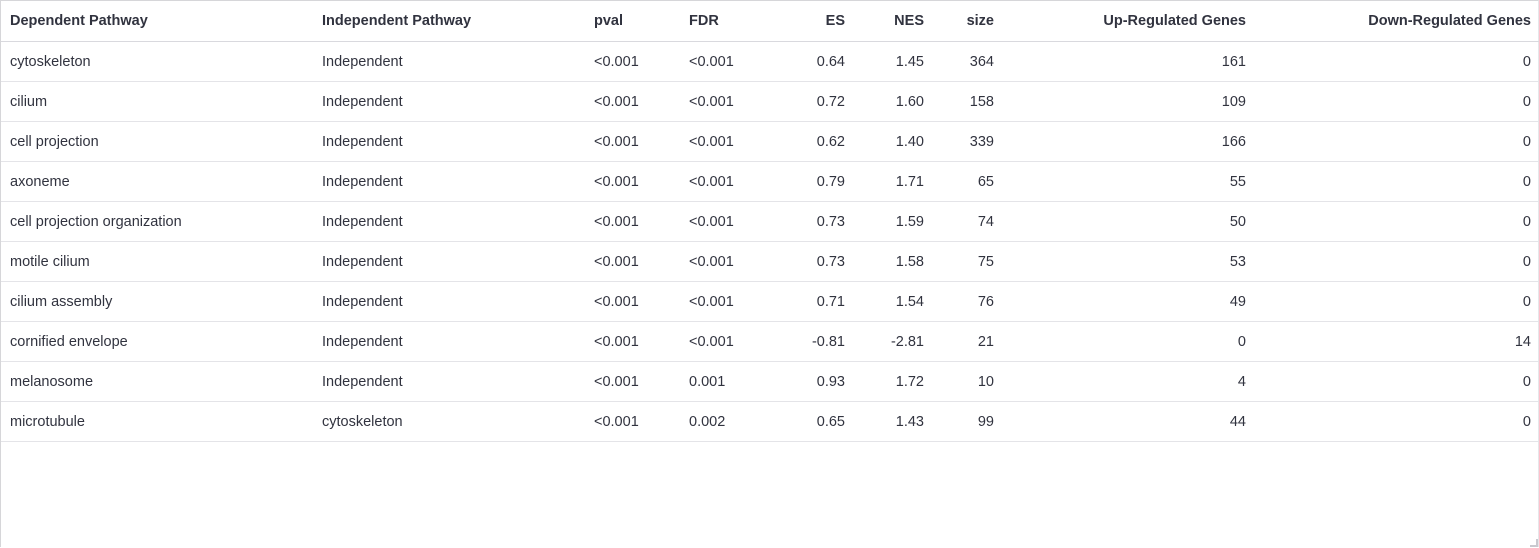 This screenshot has width=1539, height=548. Describe the element at coordinates (397, 20) in the screenshot. I see `column-header-independent-pathway: Independent Pathway` at that location.